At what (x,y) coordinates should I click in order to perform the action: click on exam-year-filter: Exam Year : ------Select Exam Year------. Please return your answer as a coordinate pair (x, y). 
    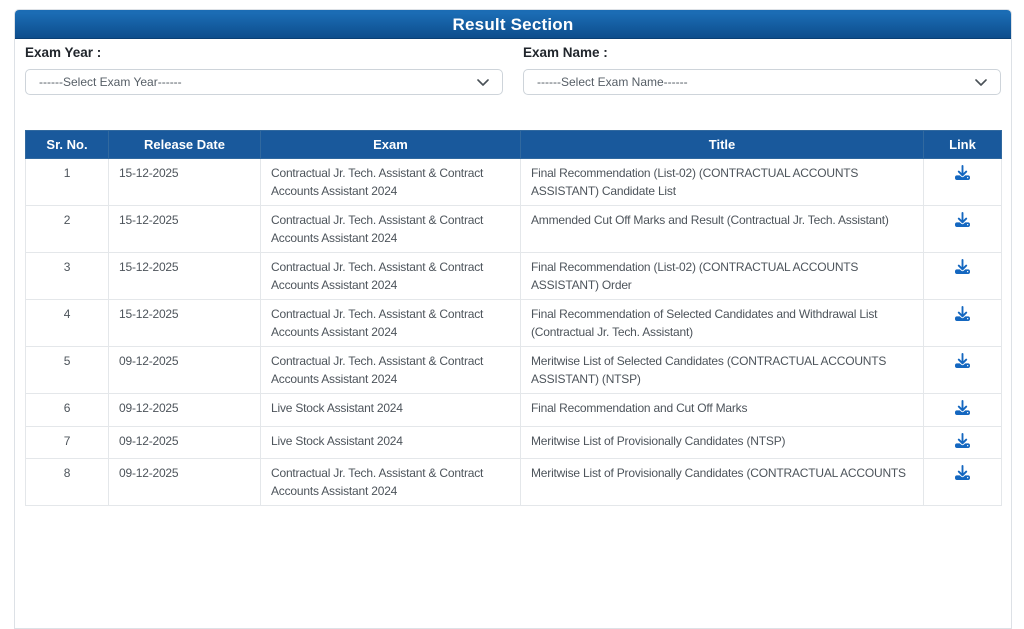
    Looking at the image, I should click on (264, 70).